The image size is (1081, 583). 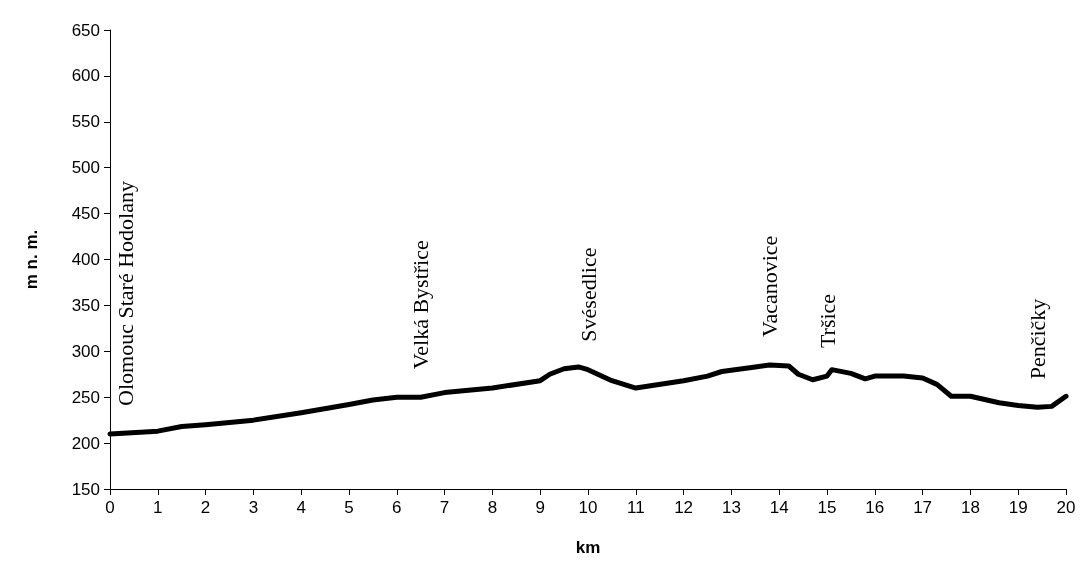 I want to click on y-axis-title: m n. m., so click(x=31, y=259).